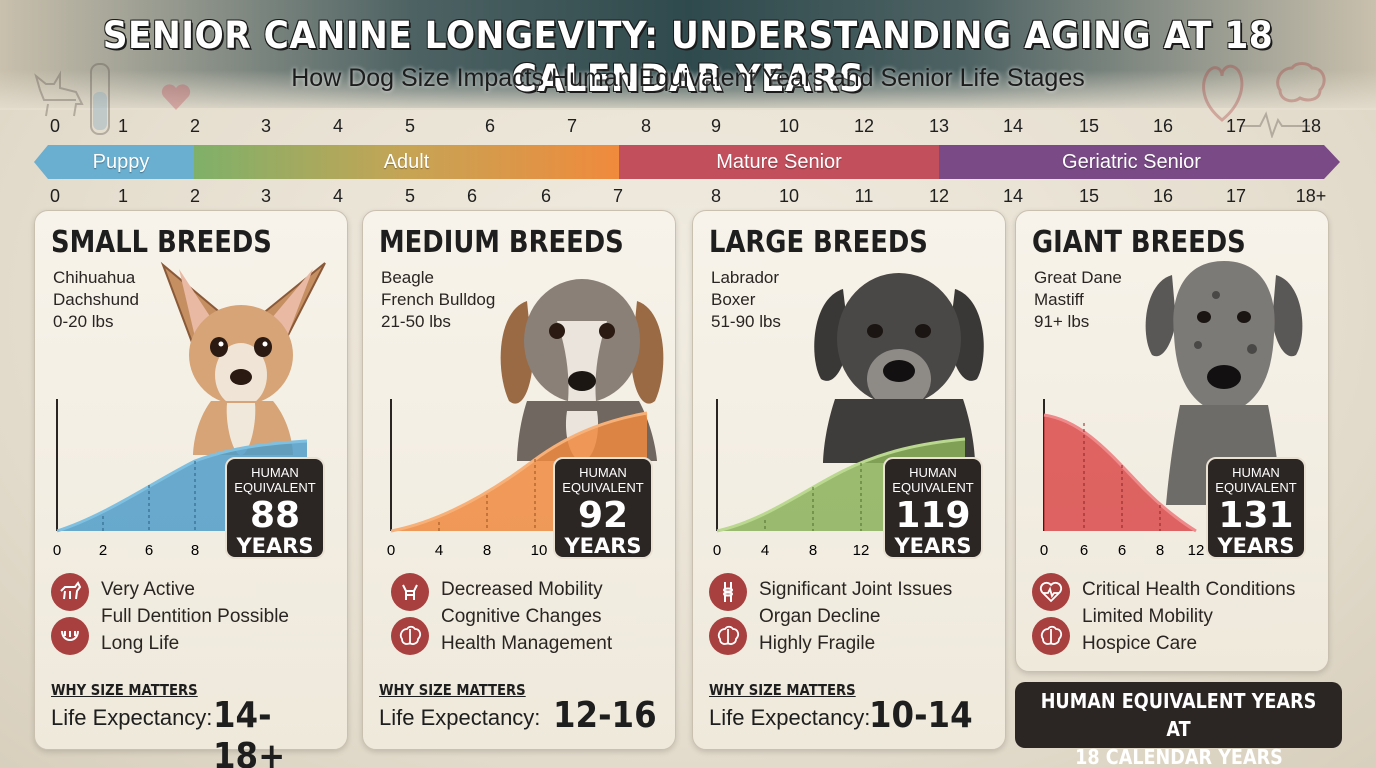 This screenshot has width=1376, height=768. What do you see at coordinates (161, 242) in the screenshot?
I see `card-title: SMALL BREEDS` at bounding box center [161, 242].